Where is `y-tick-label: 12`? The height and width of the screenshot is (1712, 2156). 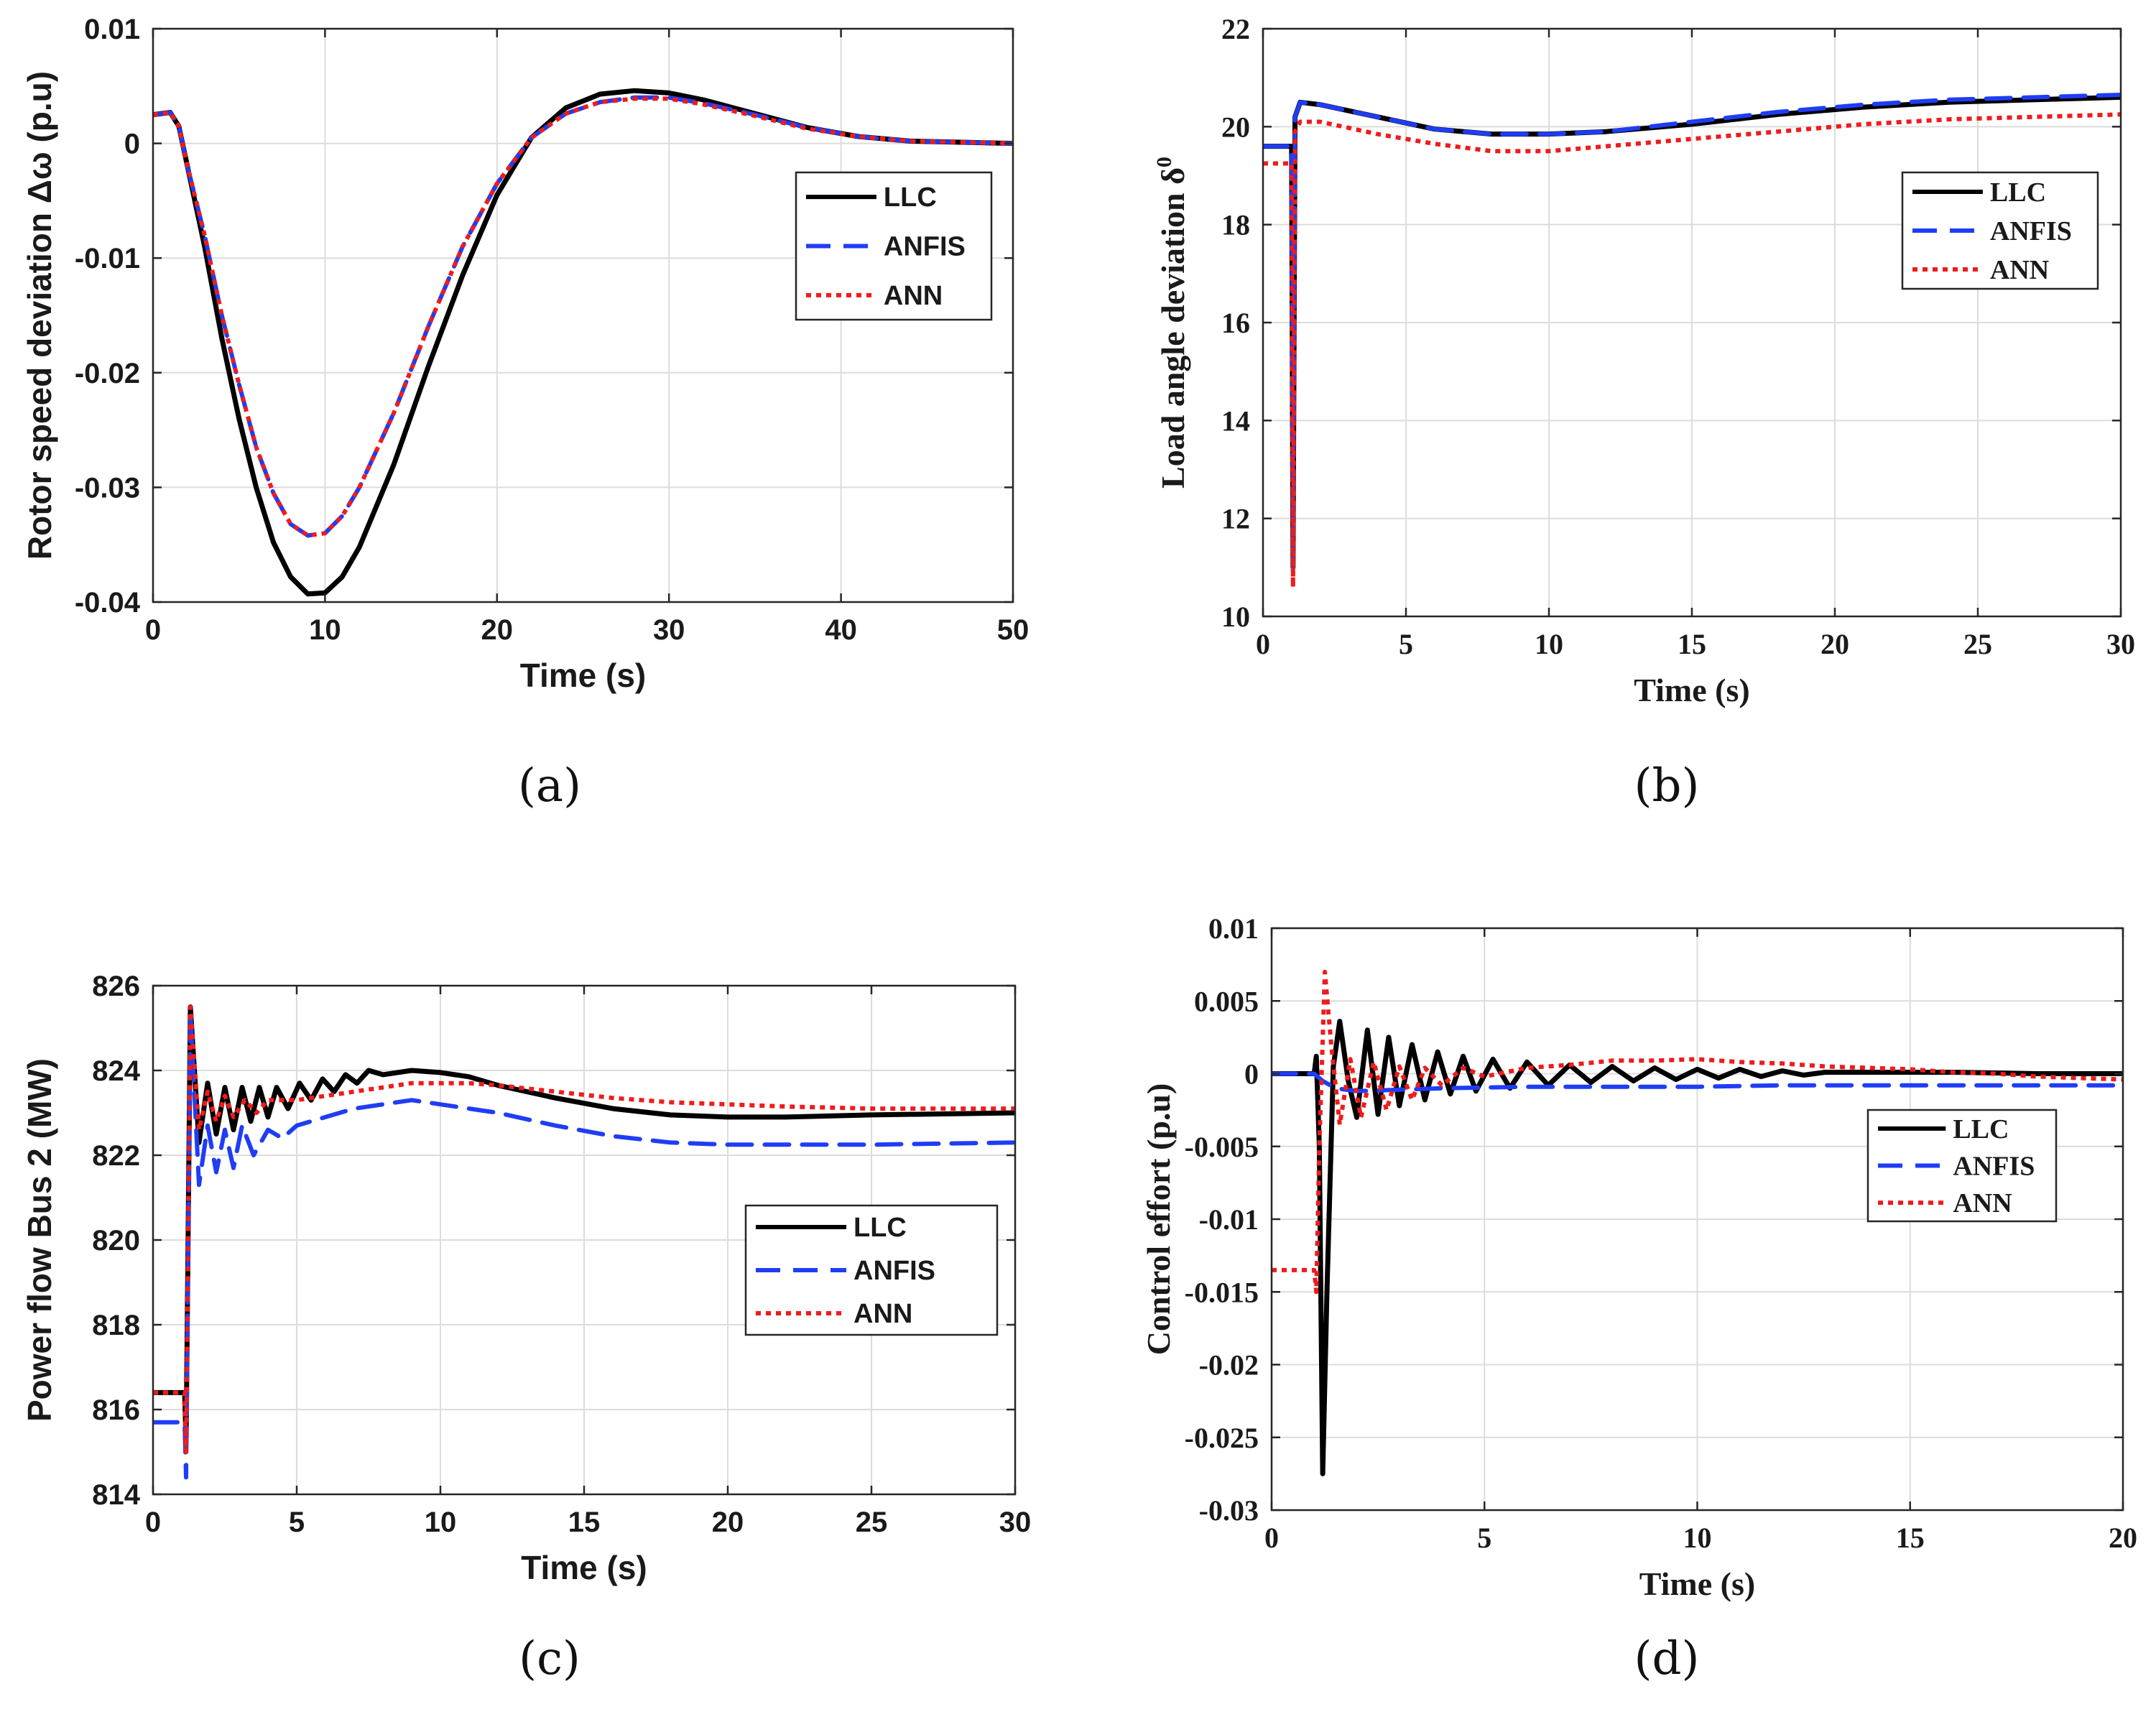
y-tick-label: 12 is located at coordinates (1235, 519).